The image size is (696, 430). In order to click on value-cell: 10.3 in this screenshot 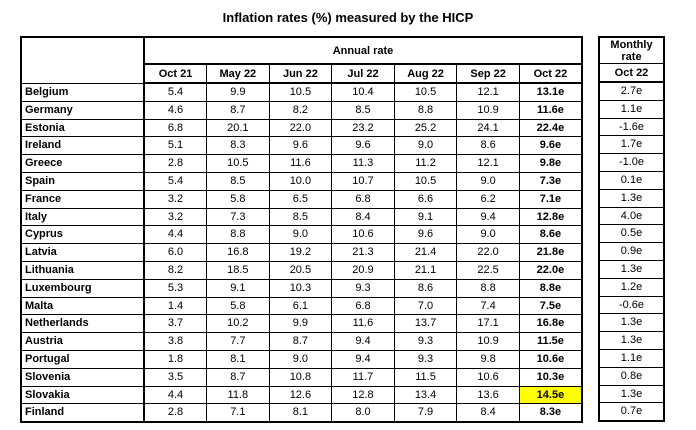, I will do `click(300, 288)`.